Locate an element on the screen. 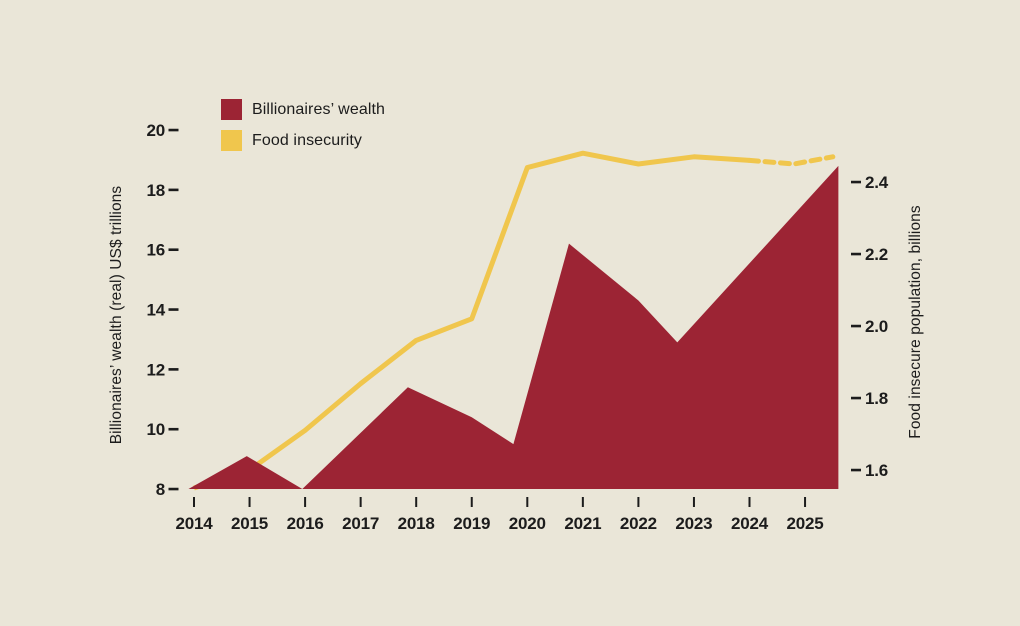 The width and height of the screenshot is (1020, 626). legend: Billionaires’ wealth Food insecurity is located at coordinates (303, 130).